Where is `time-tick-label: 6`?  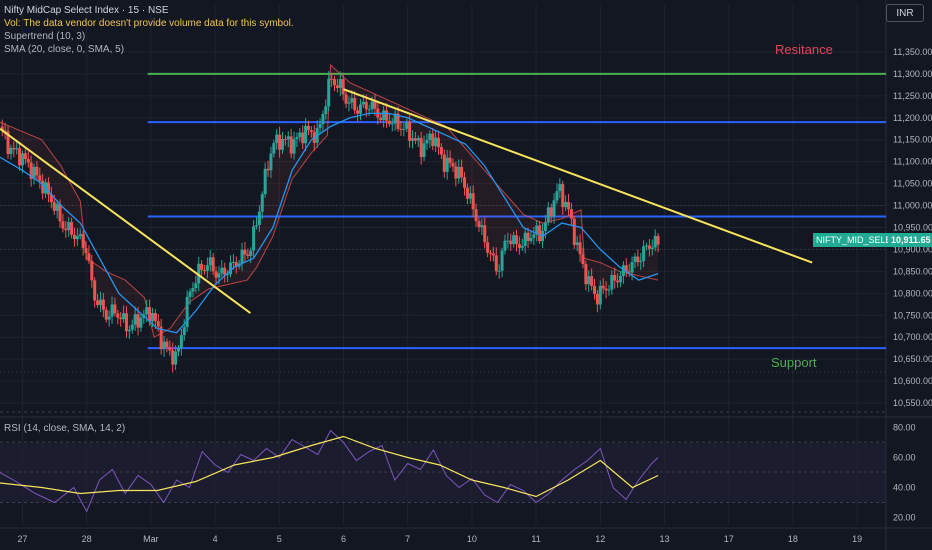
time-tick-label: 6 is located at coordinates (343, 539).